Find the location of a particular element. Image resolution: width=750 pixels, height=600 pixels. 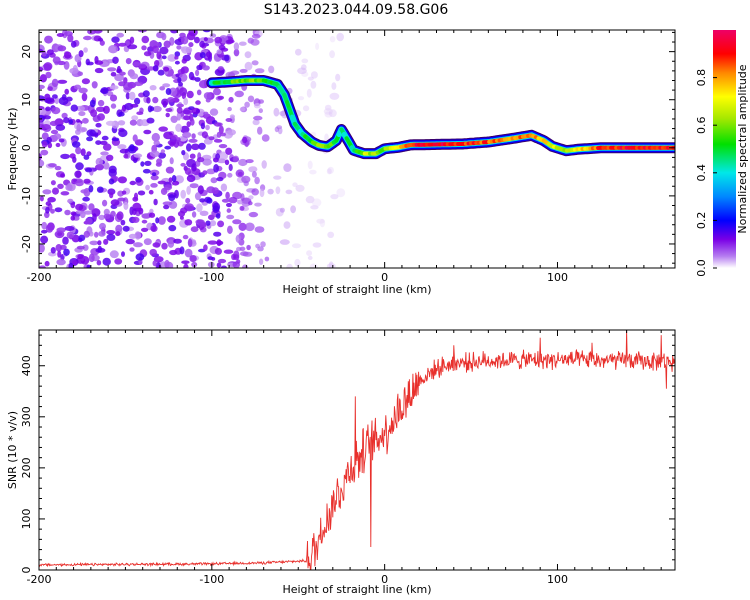

snr-ytick-label: 300 is located at coordinates (26, 416).